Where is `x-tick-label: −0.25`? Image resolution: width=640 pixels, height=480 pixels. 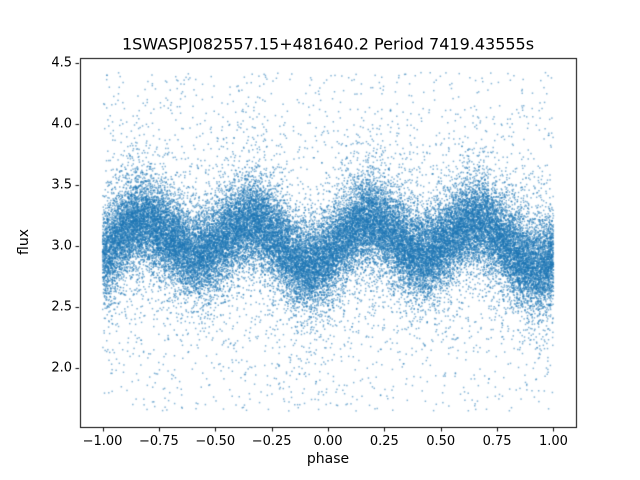
x-tick-label: −0.25 is located at coordinates (271, 441).